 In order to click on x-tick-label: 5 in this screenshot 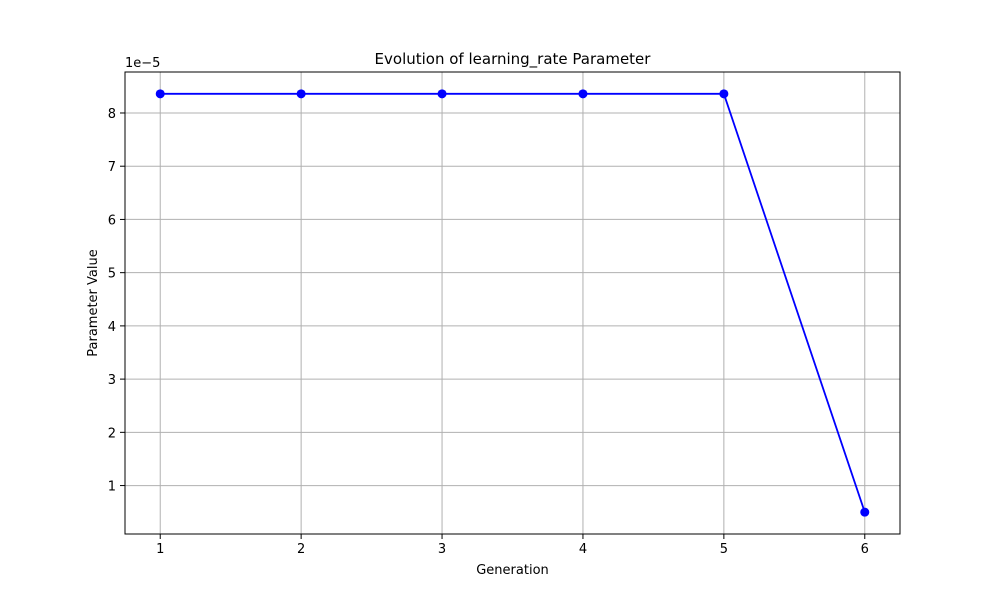, I will do `click(724, 549)`.